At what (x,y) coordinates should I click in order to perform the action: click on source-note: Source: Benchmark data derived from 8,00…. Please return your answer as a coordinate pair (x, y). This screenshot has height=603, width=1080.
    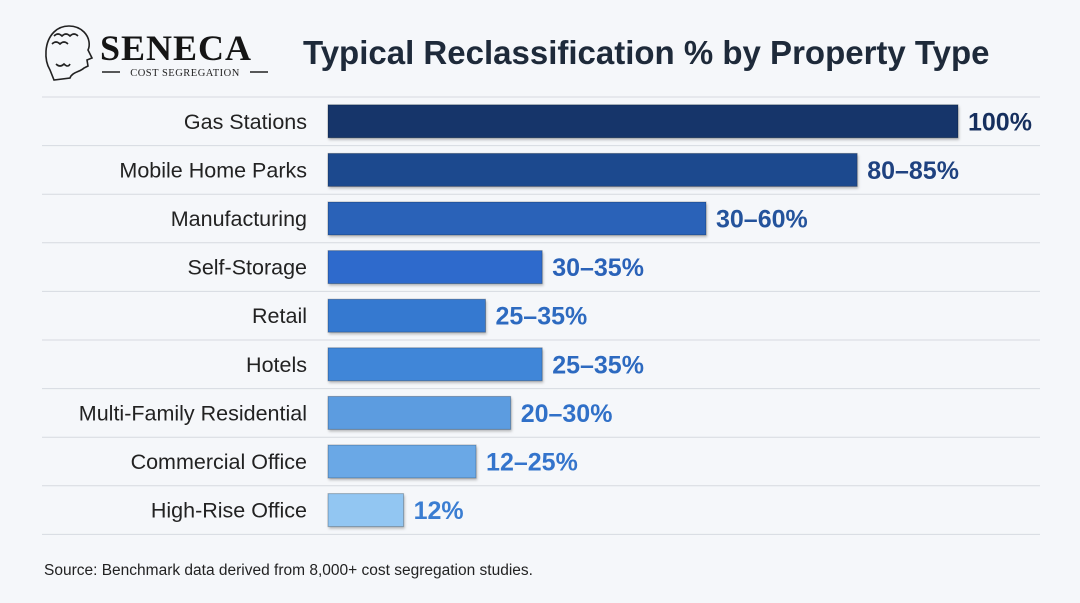
    Looking at the image, I should click on (288, 570).